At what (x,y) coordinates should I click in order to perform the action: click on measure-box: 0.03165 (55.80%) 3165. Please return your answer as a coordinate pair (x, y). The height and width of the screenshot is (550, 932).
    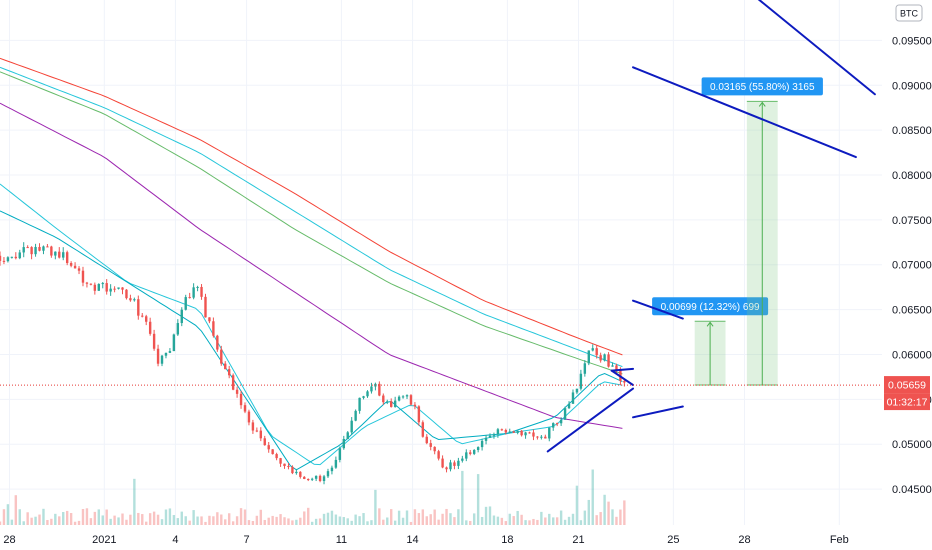
    Looking at the image, I should click on (762, 231).